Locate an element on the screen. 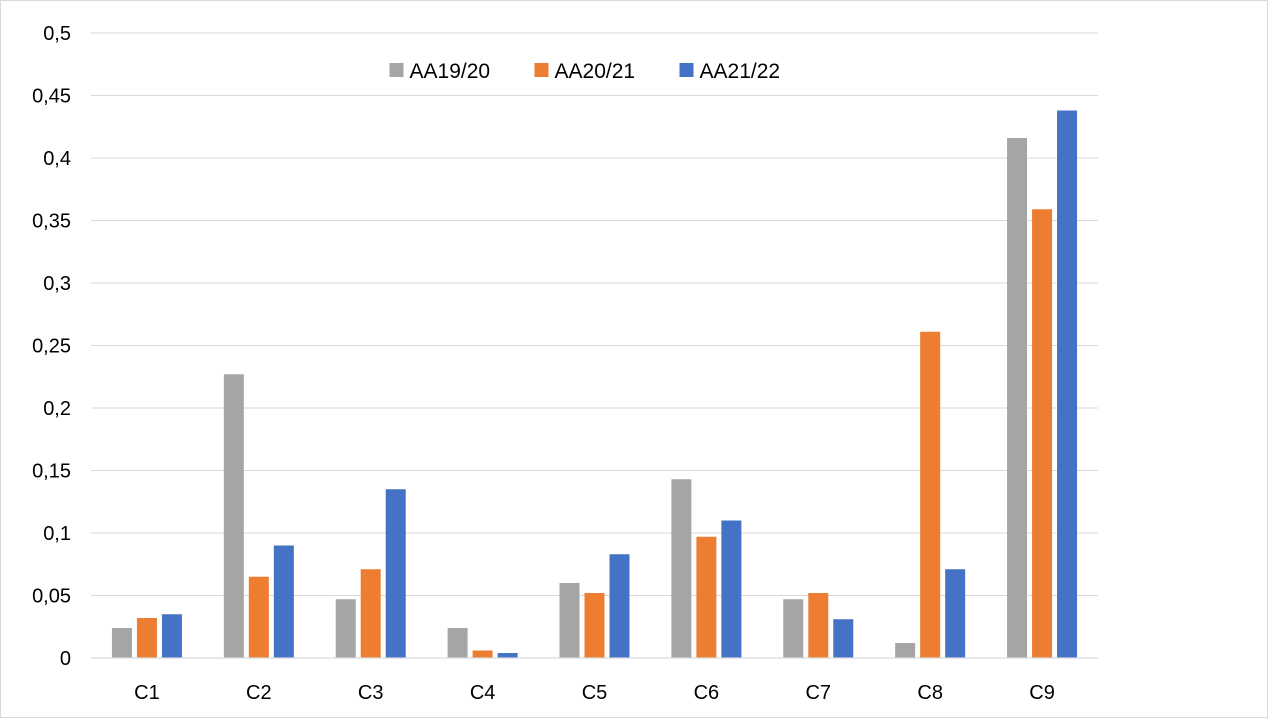 Image resolution: width=1268 pixels, height=722 pixels. legend: AA19/20 AA20/21 AA21/22 is located at coordinates (585, 71).